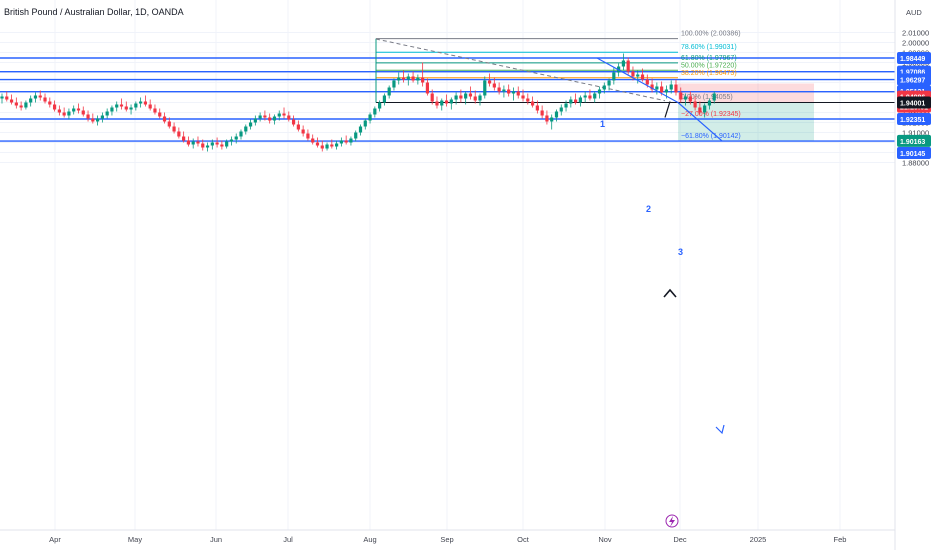 This screenshot has width=932, height=550. I want to click on currency-label: AUD, so click(914, 12).